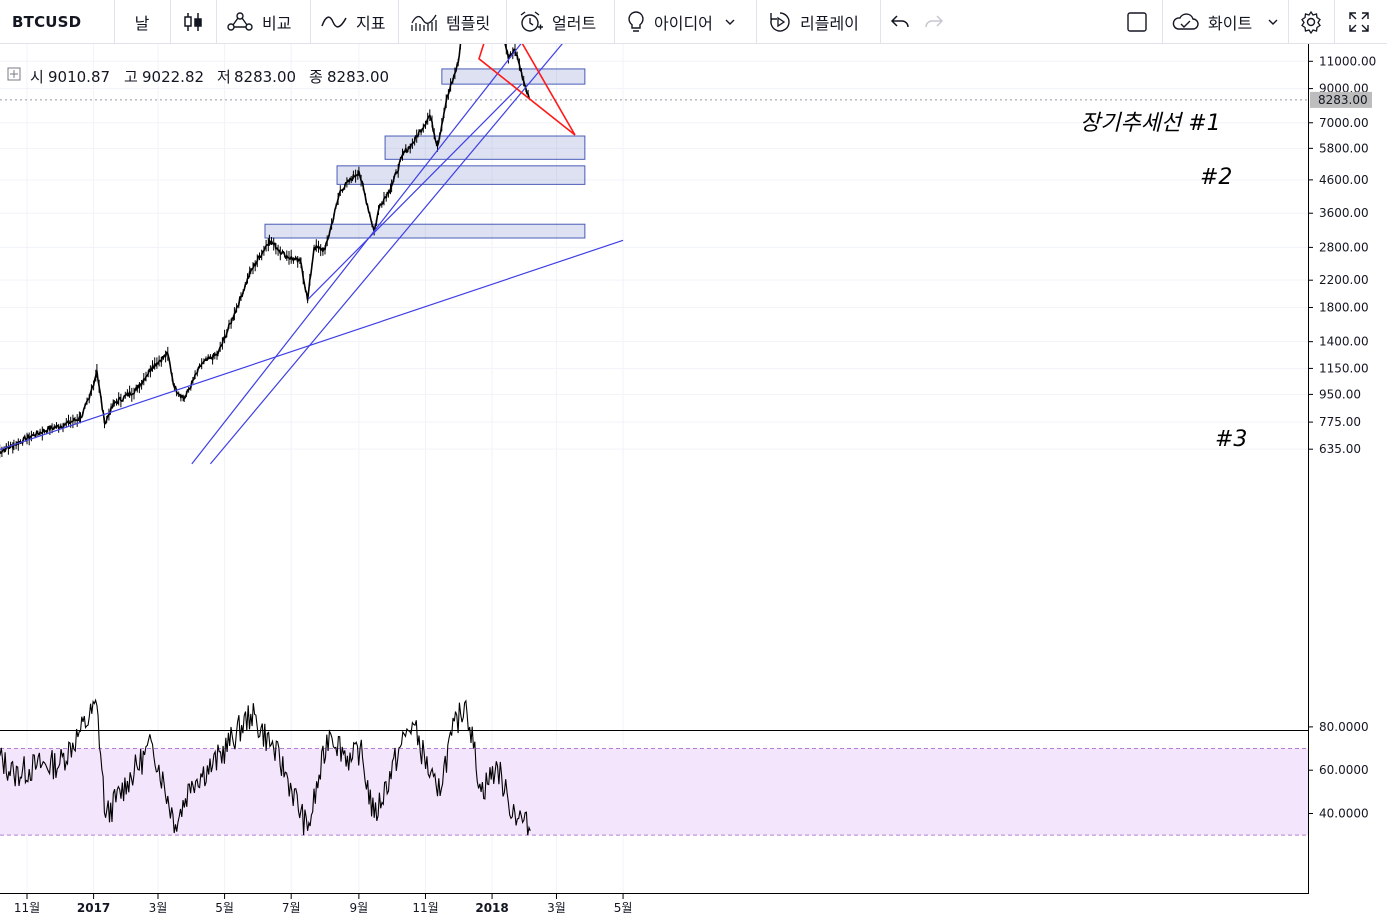  What do you see at coordinates (359, 908) in the screenshot?
I see `x-tick-label: 9월` at bounding box center [359, 908].